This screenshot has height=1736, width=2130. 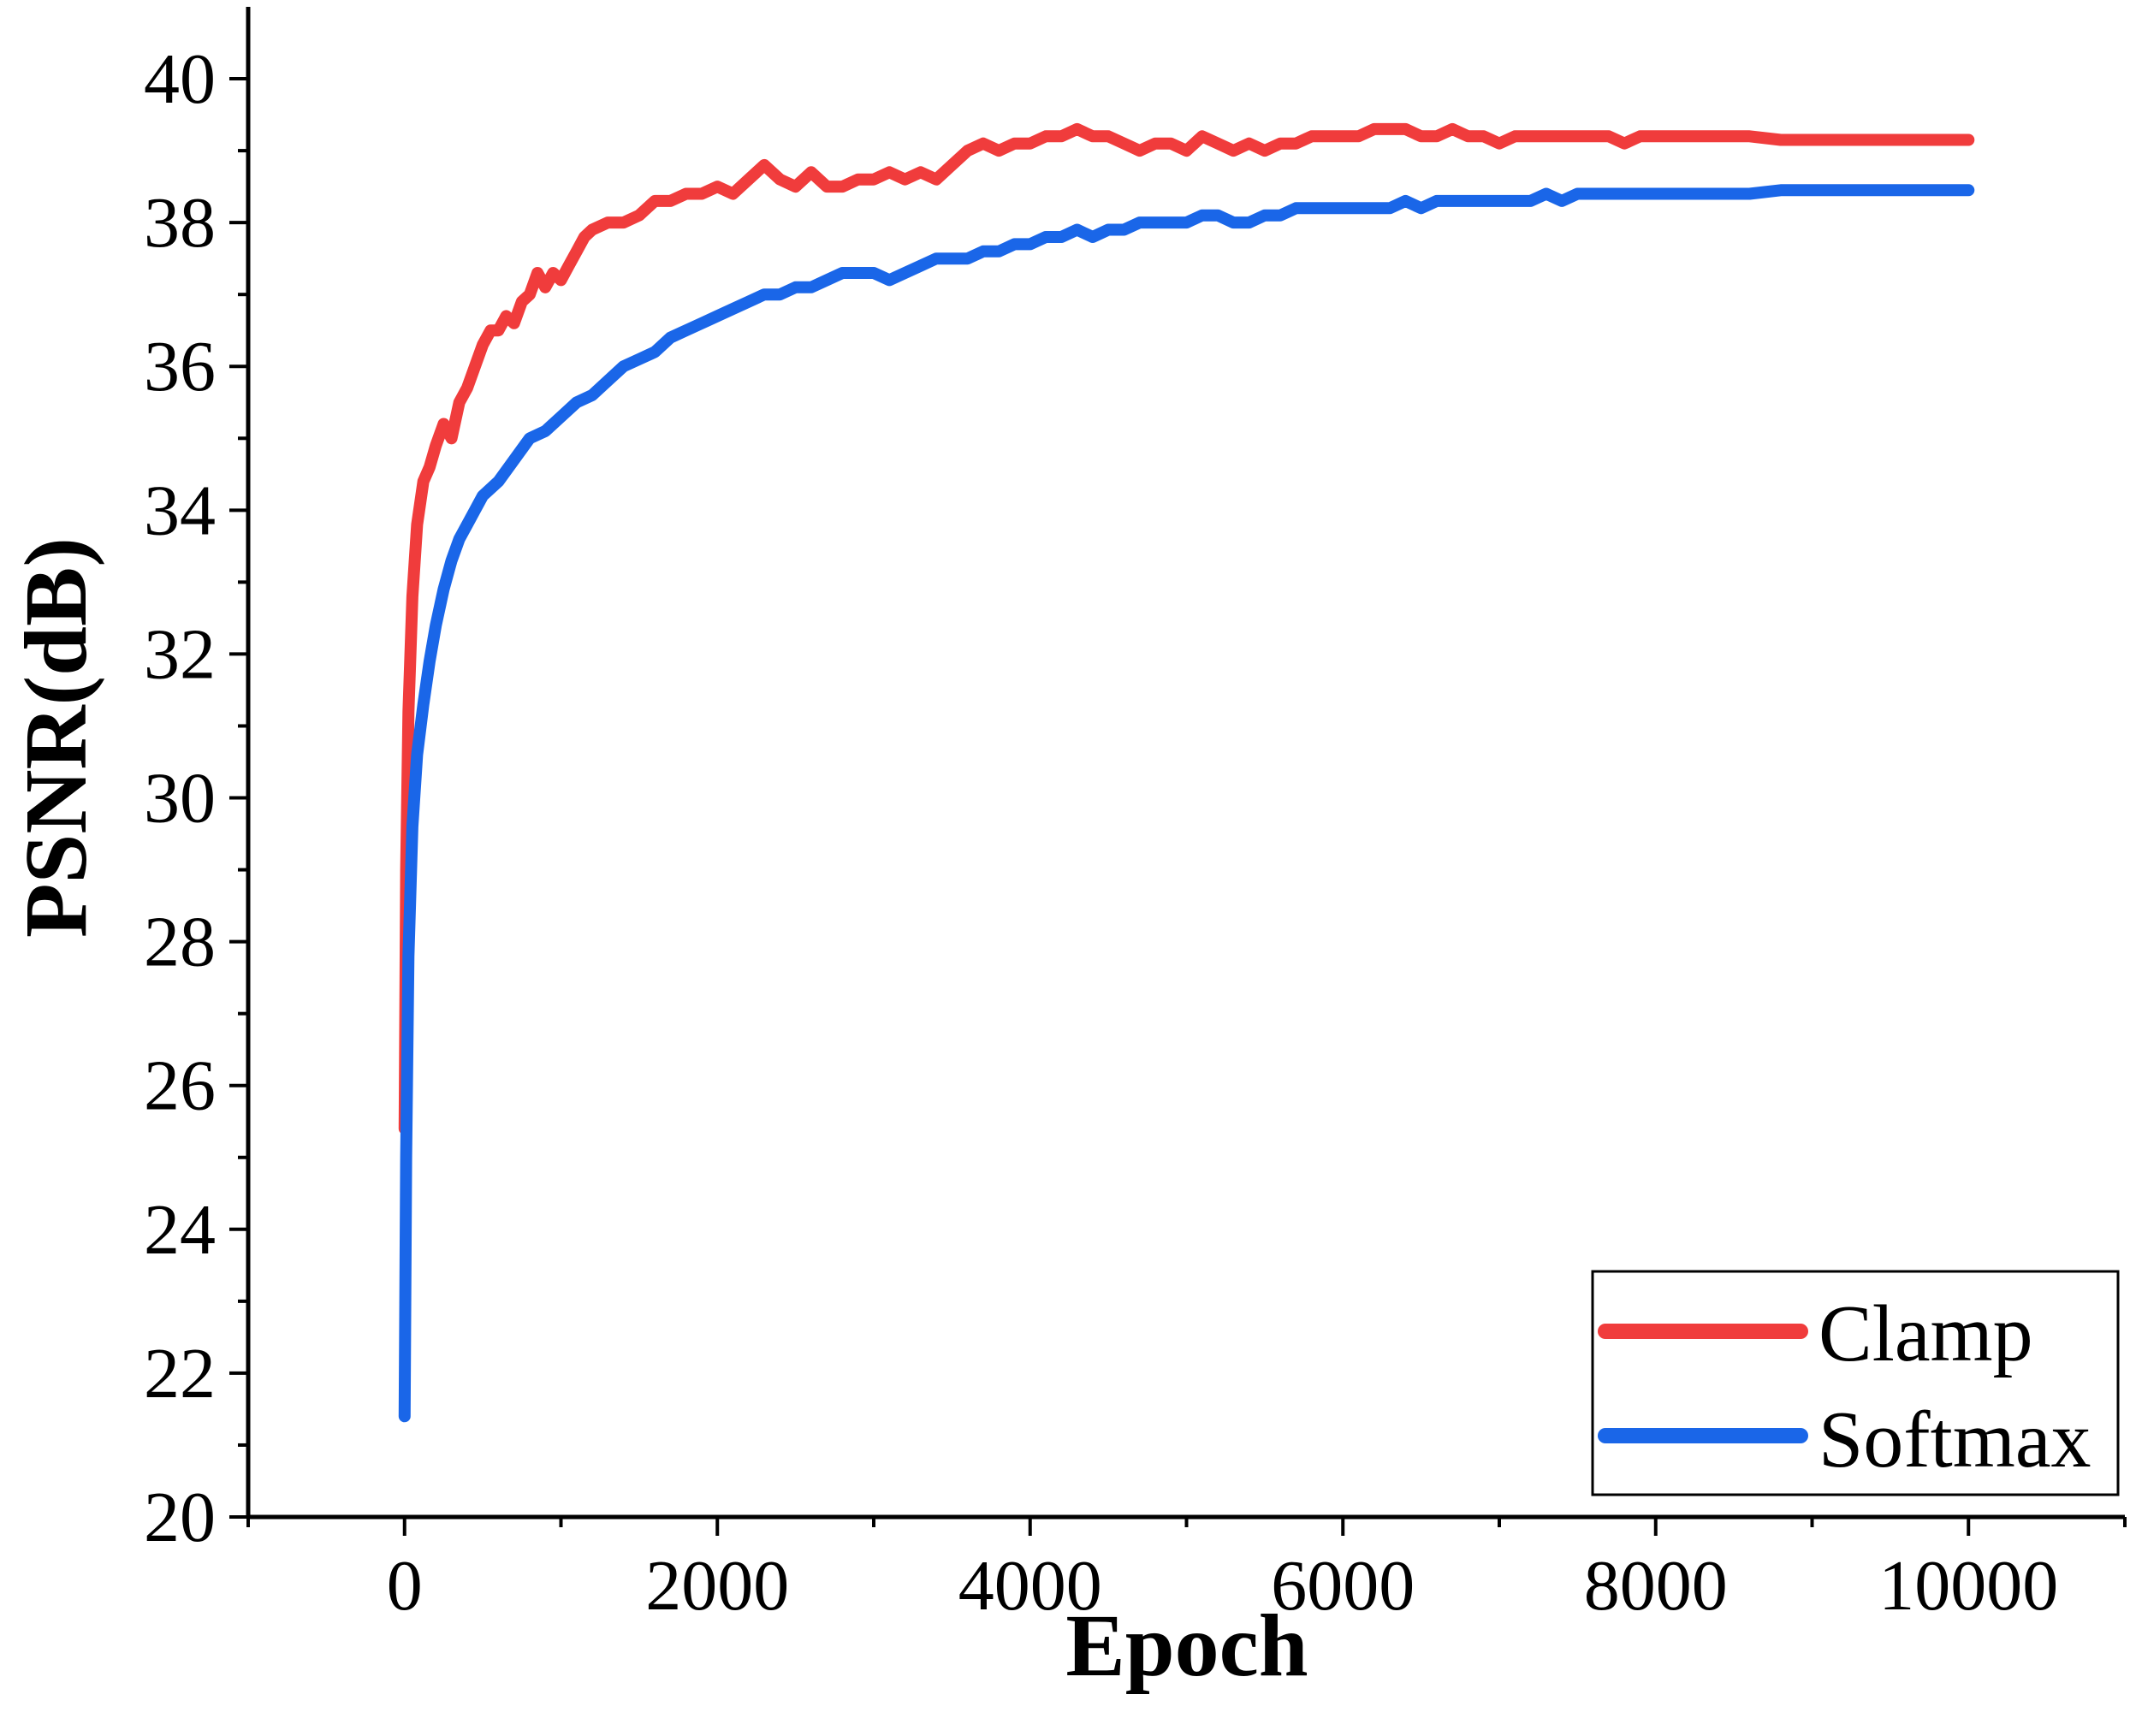 I want to click on y-tick-label: 38, so click(x=180, y=223).